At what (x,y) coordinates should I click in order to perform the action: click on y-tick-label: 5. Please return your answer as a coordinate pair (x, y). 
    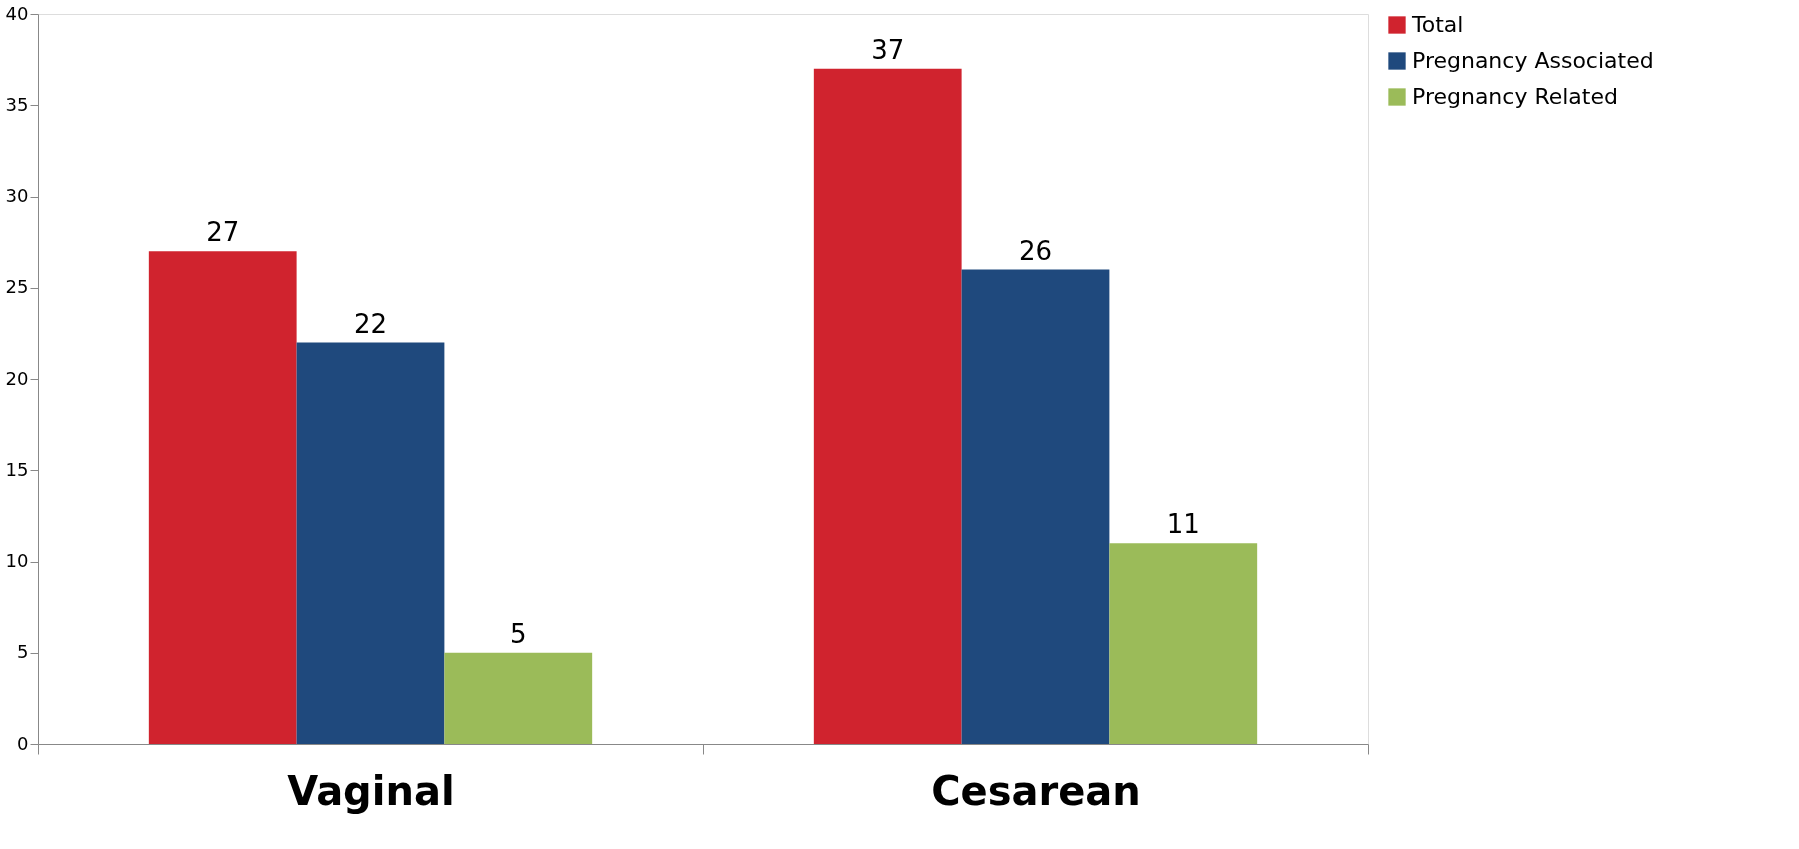
    Looking at the image, I should click on (23, 652).